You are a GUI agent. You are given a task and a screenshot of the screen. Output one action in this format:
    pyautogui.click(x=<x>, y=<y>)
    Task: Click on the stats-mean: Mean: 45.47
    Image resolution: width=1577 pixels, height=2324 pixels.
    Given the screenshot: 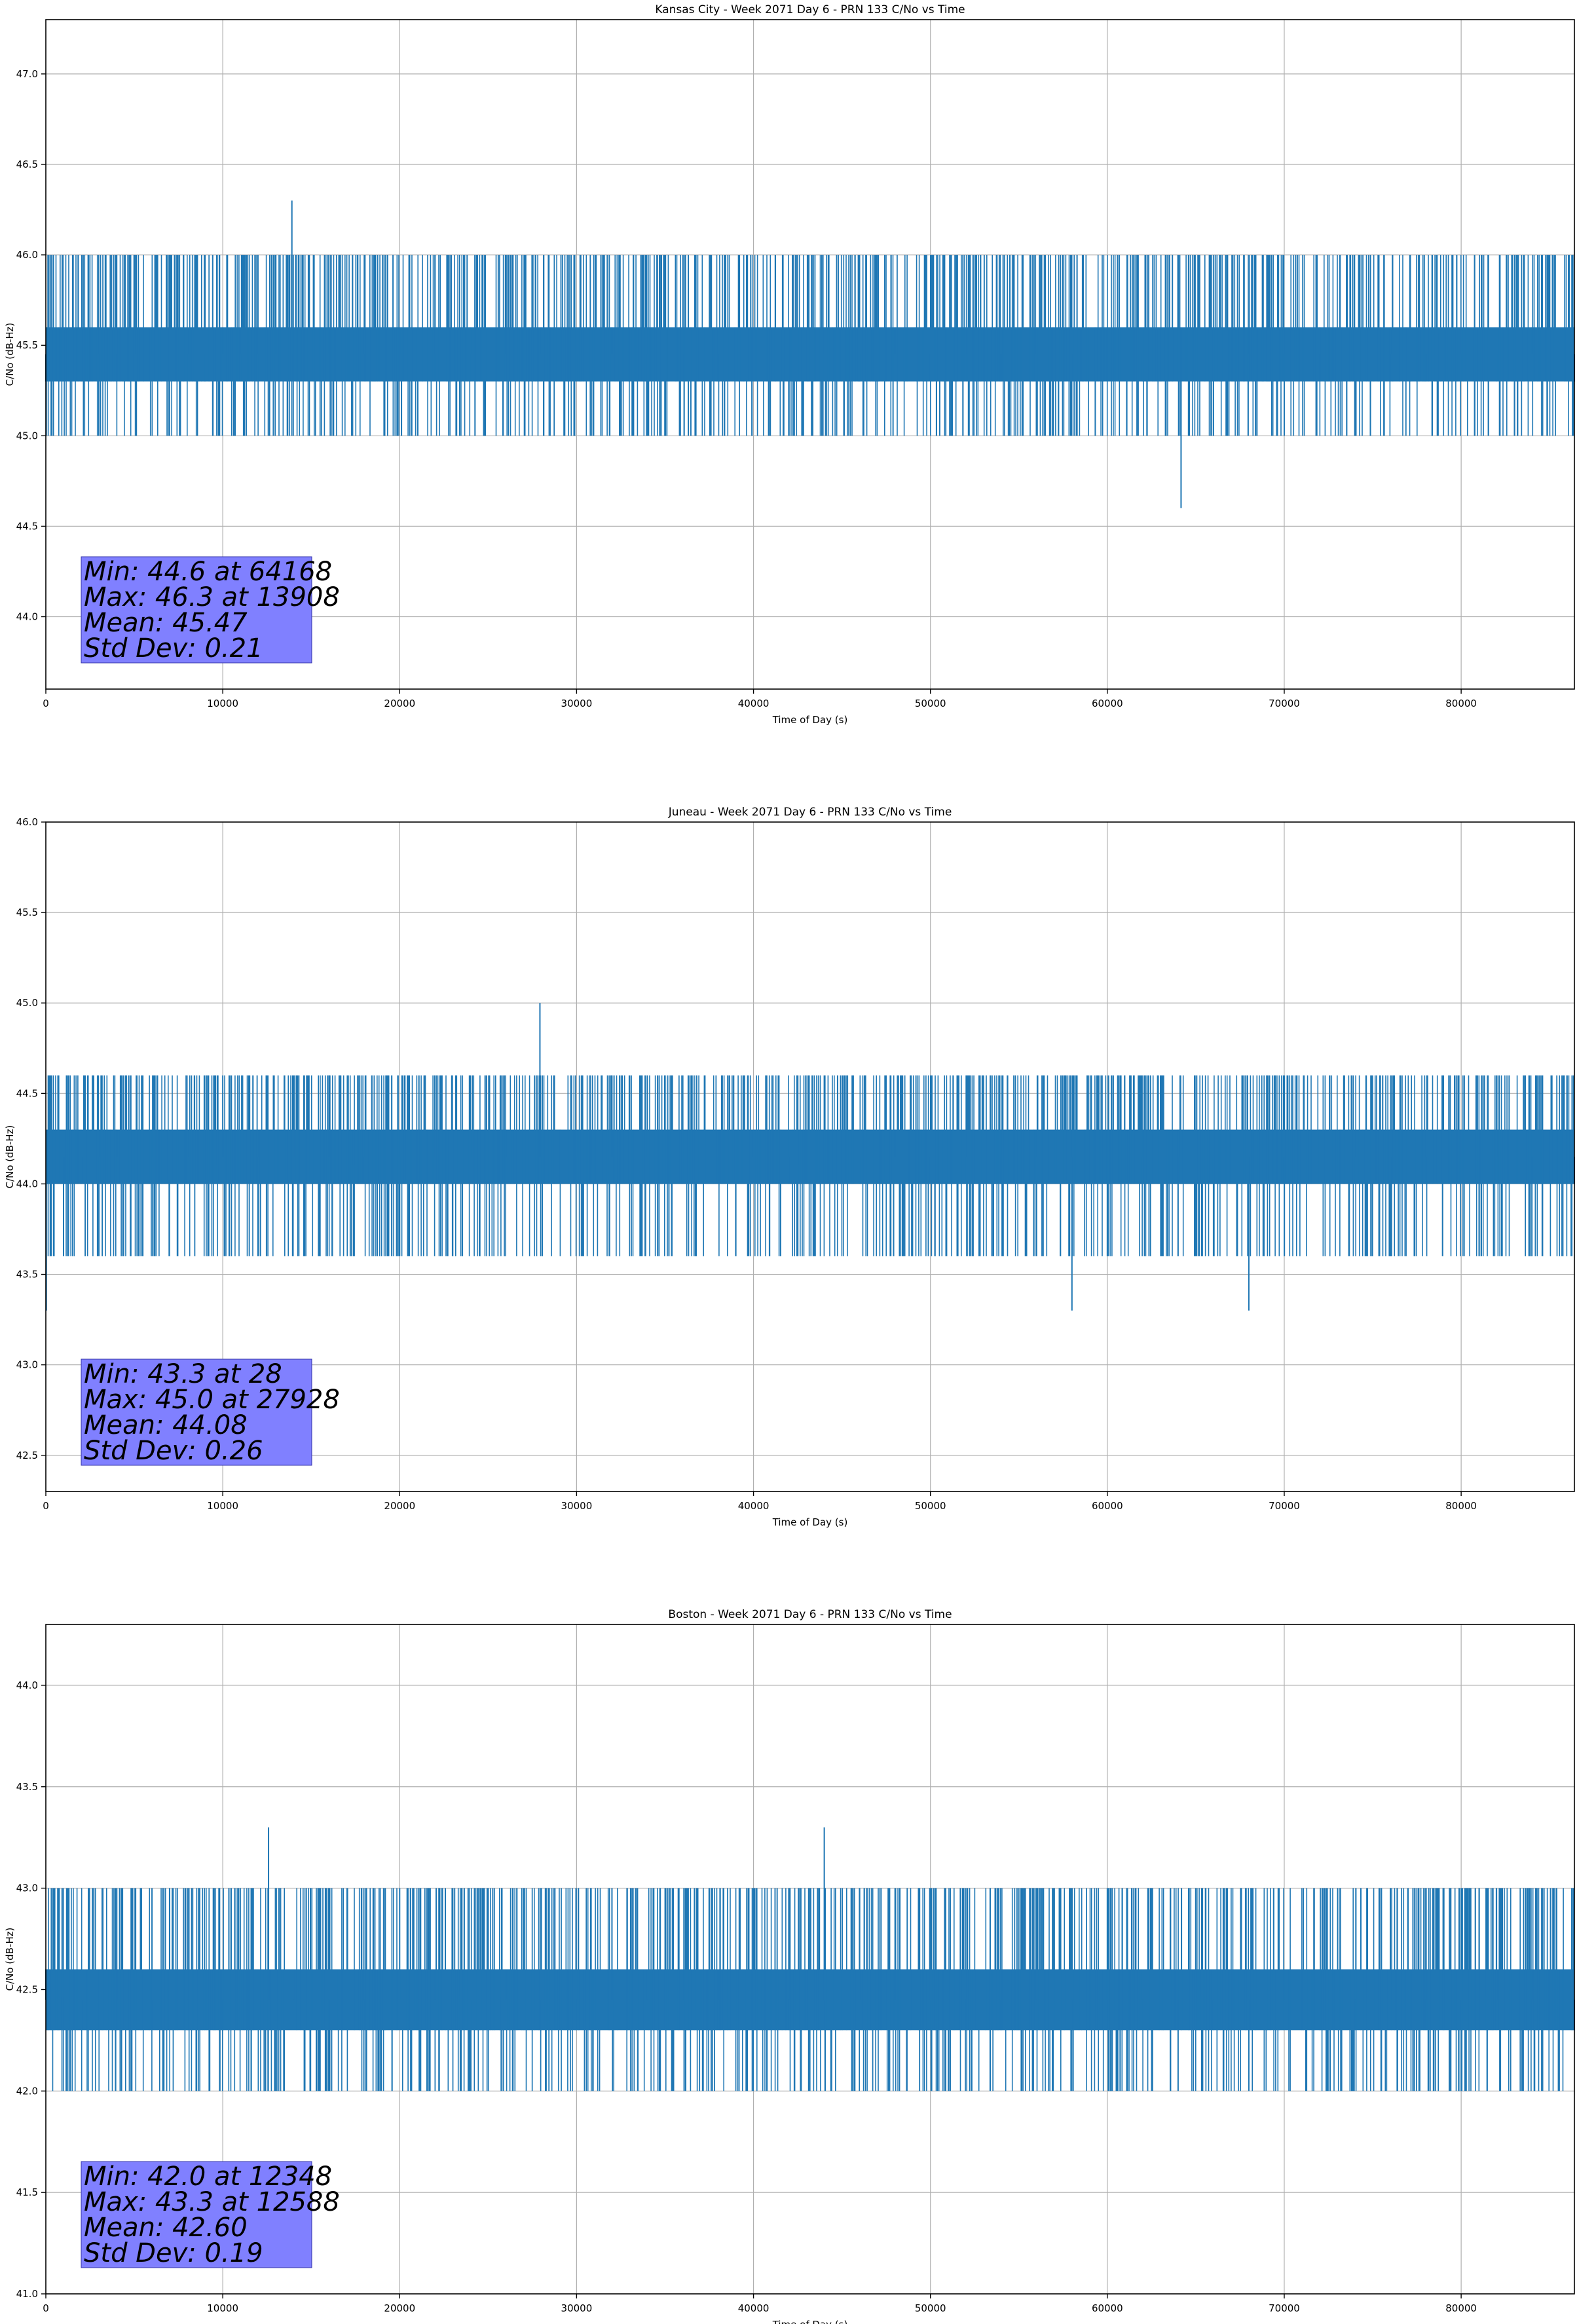 What is the action you would take?
    pyautogui.click(x=166, y=623)
    